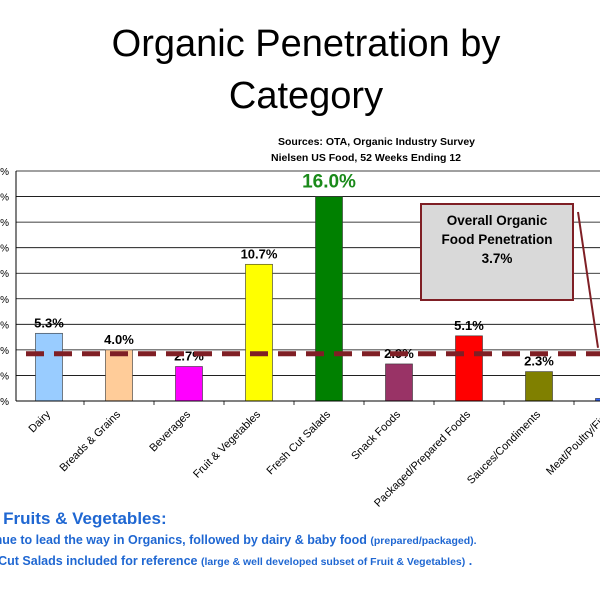 The width and height of the screenshot is (600, 600). I want to click on notes-line2-end: ., so click(469, 561).